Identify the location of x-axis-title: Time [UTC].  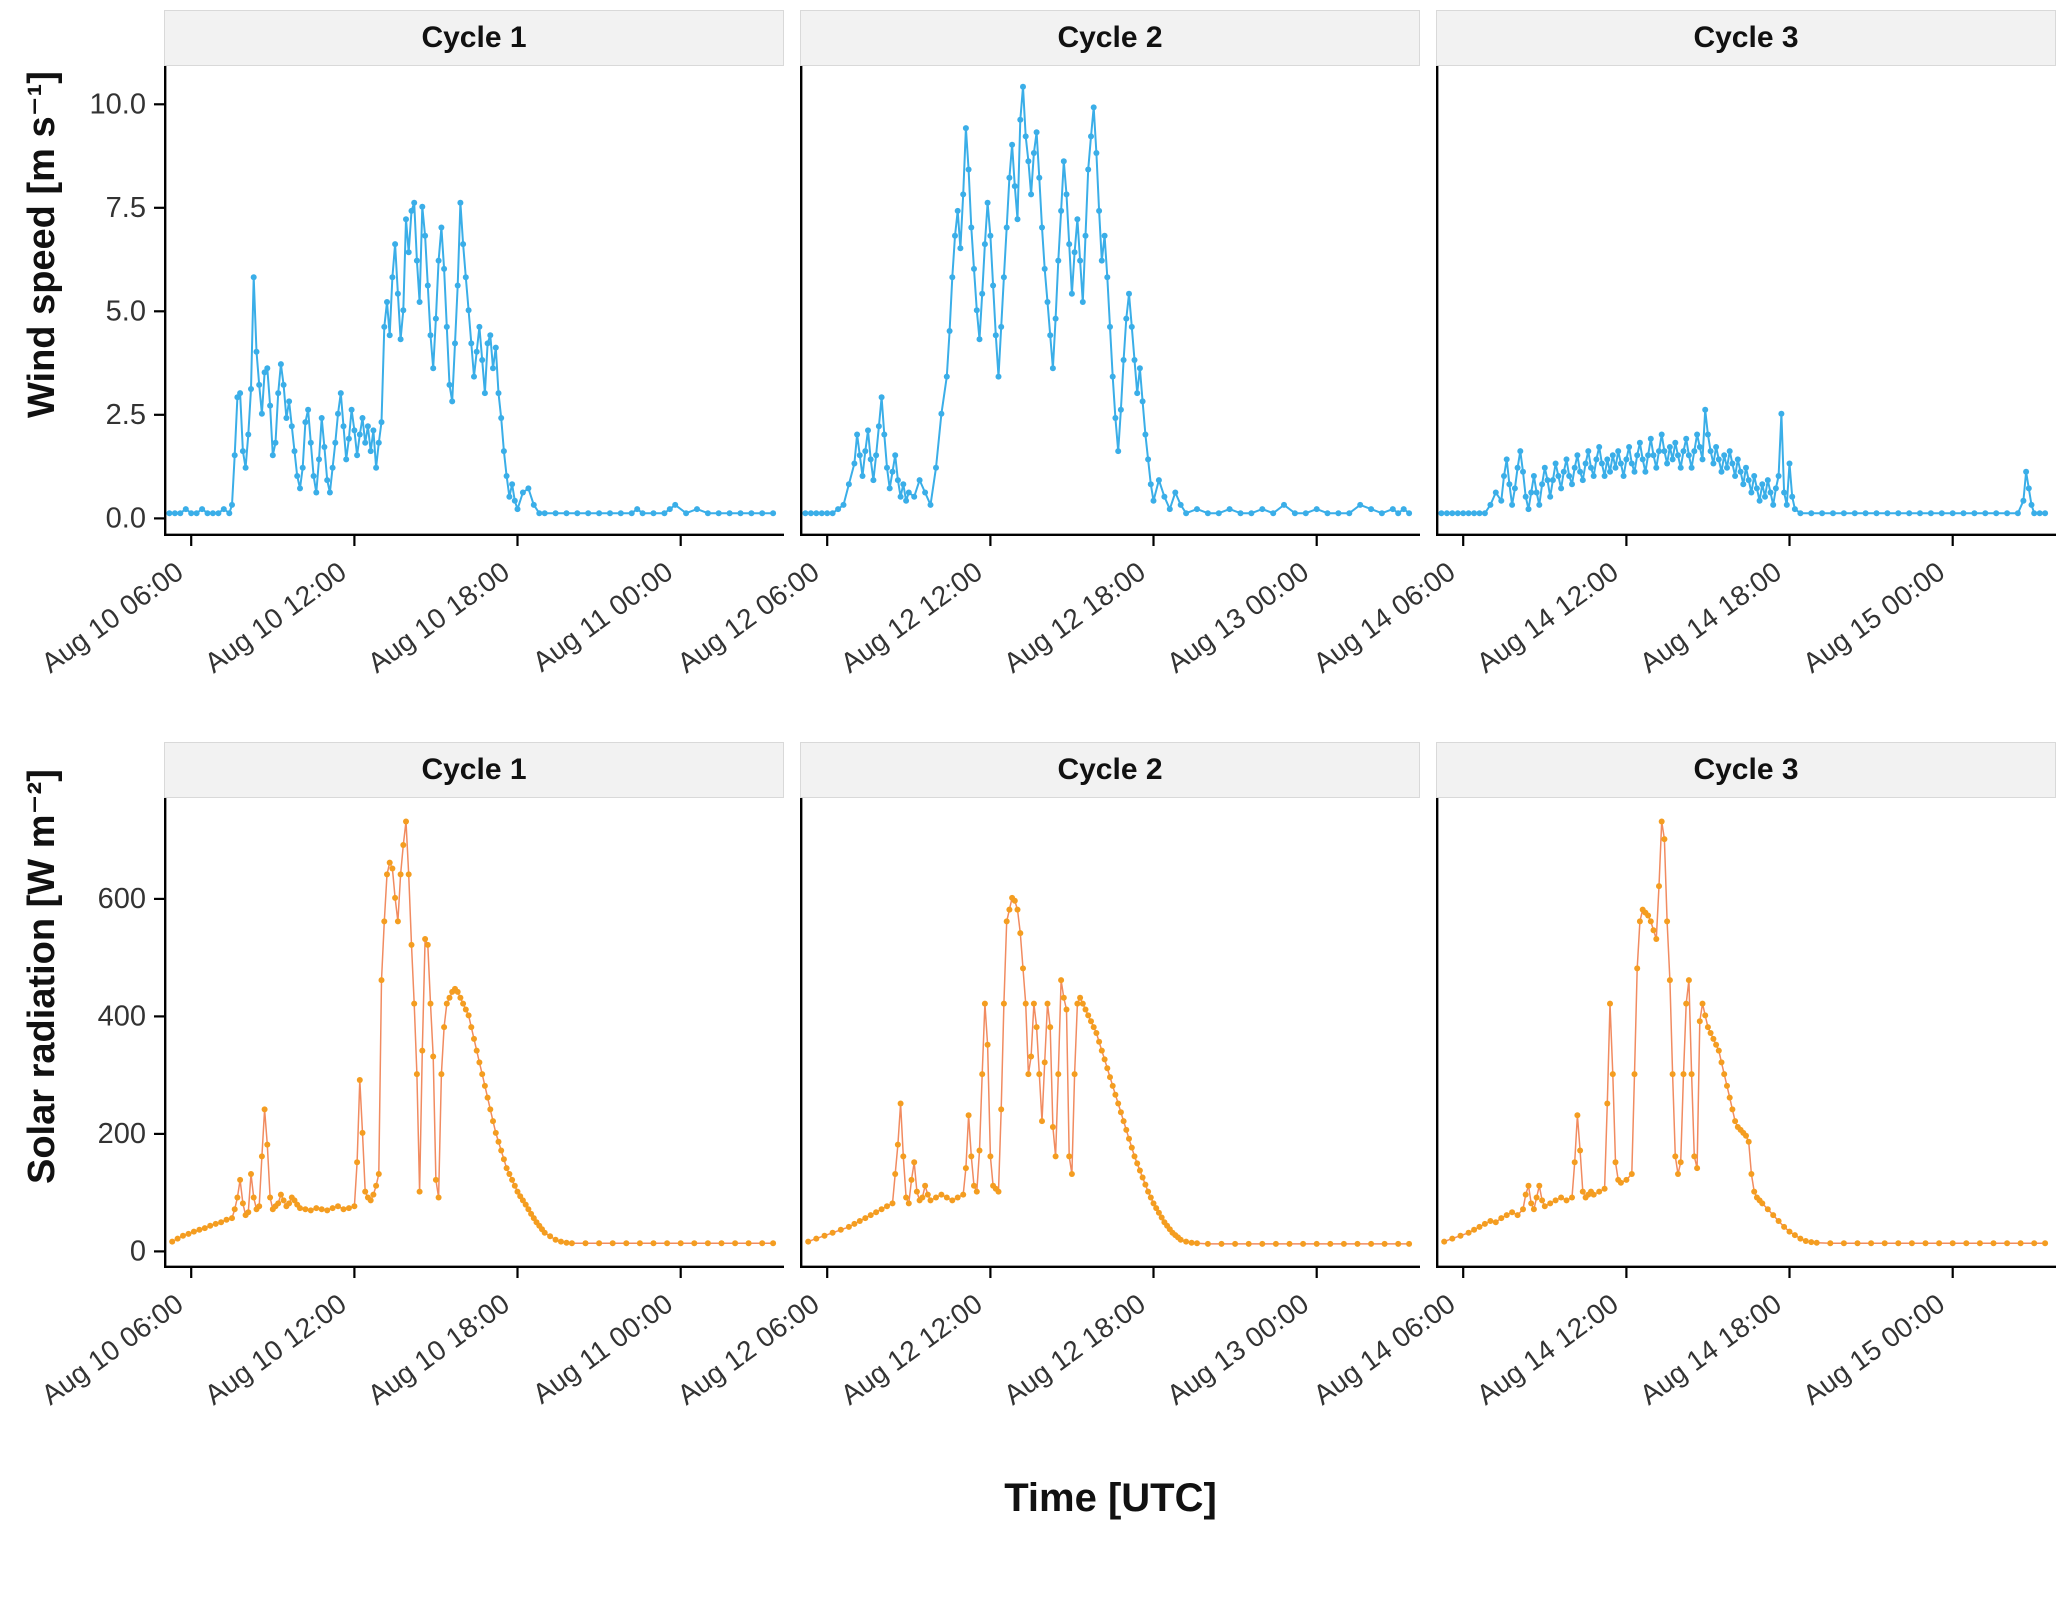
(1110, 1498).